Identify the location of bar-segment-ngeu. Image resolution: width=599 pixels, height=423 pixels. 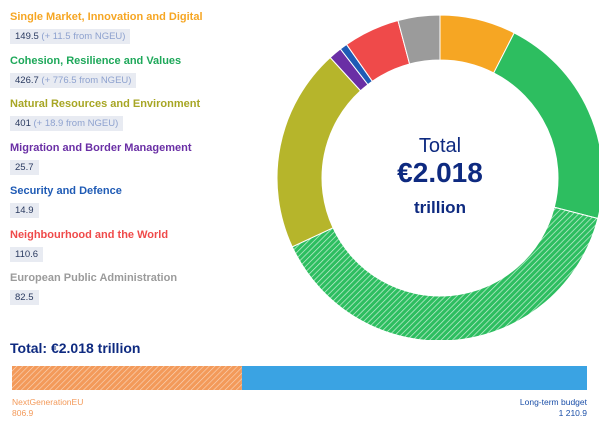
(127, 378).